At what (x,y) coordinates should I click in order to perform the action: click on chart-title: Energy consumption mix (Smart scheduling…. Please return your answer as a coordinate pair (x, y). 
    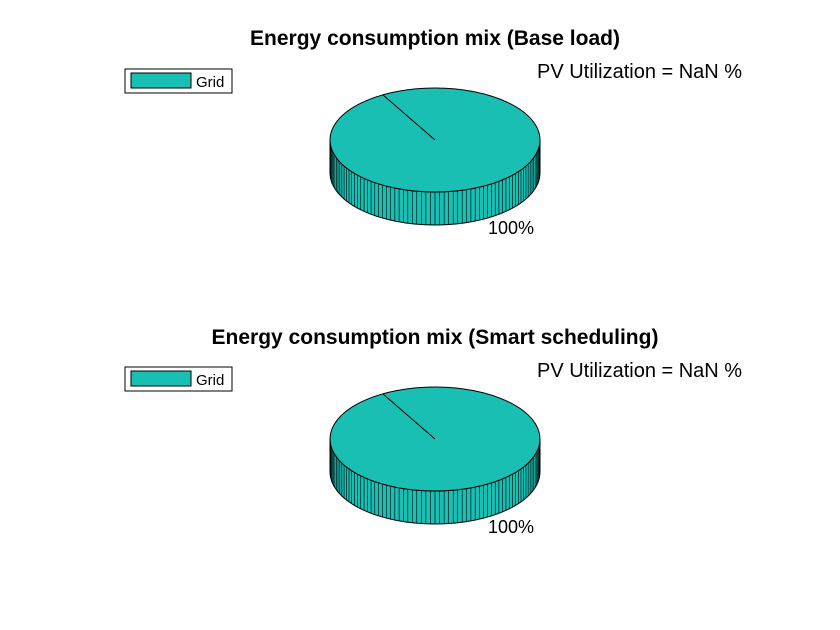
    Looking at the image, I should click on (435, 337).